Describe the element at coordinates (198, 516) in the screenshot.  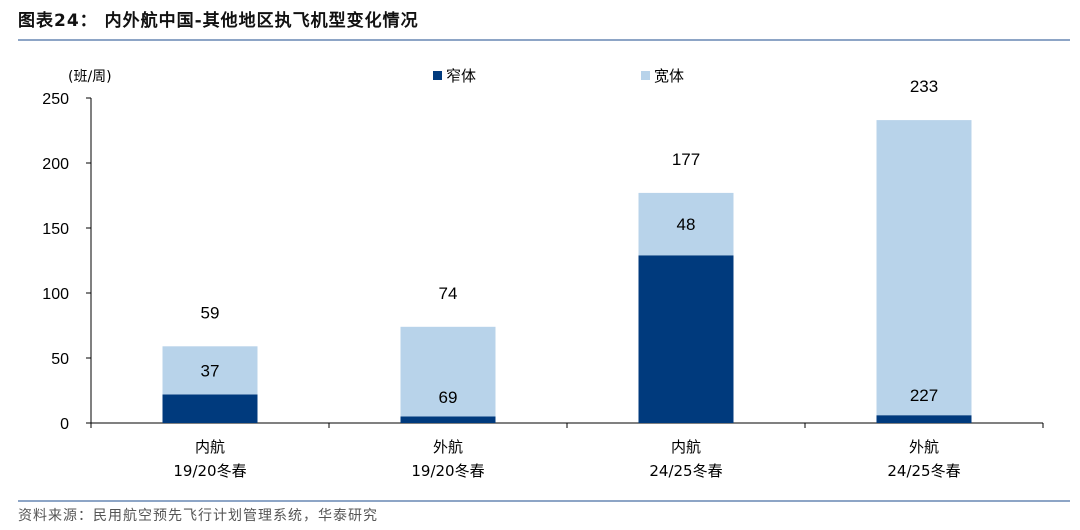
I see `source-note: 资料来源：民用航空预先飞行计划管理系统，华泰研究` at that location.